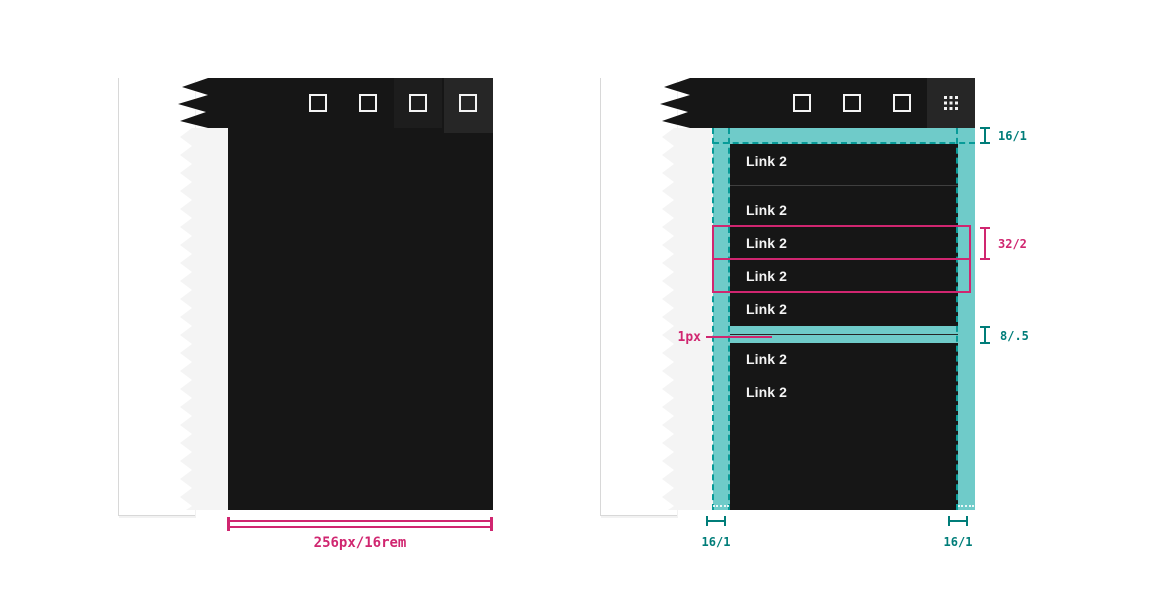  I want to click on section-divider-gap, so click(844, 334).